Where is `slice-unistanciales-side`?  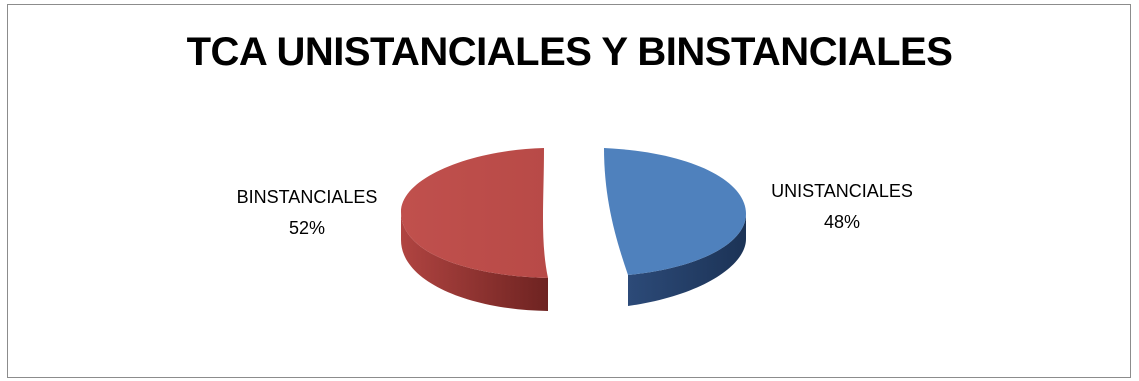
slice-unistanciales-side is located at coordinates (687, 260).